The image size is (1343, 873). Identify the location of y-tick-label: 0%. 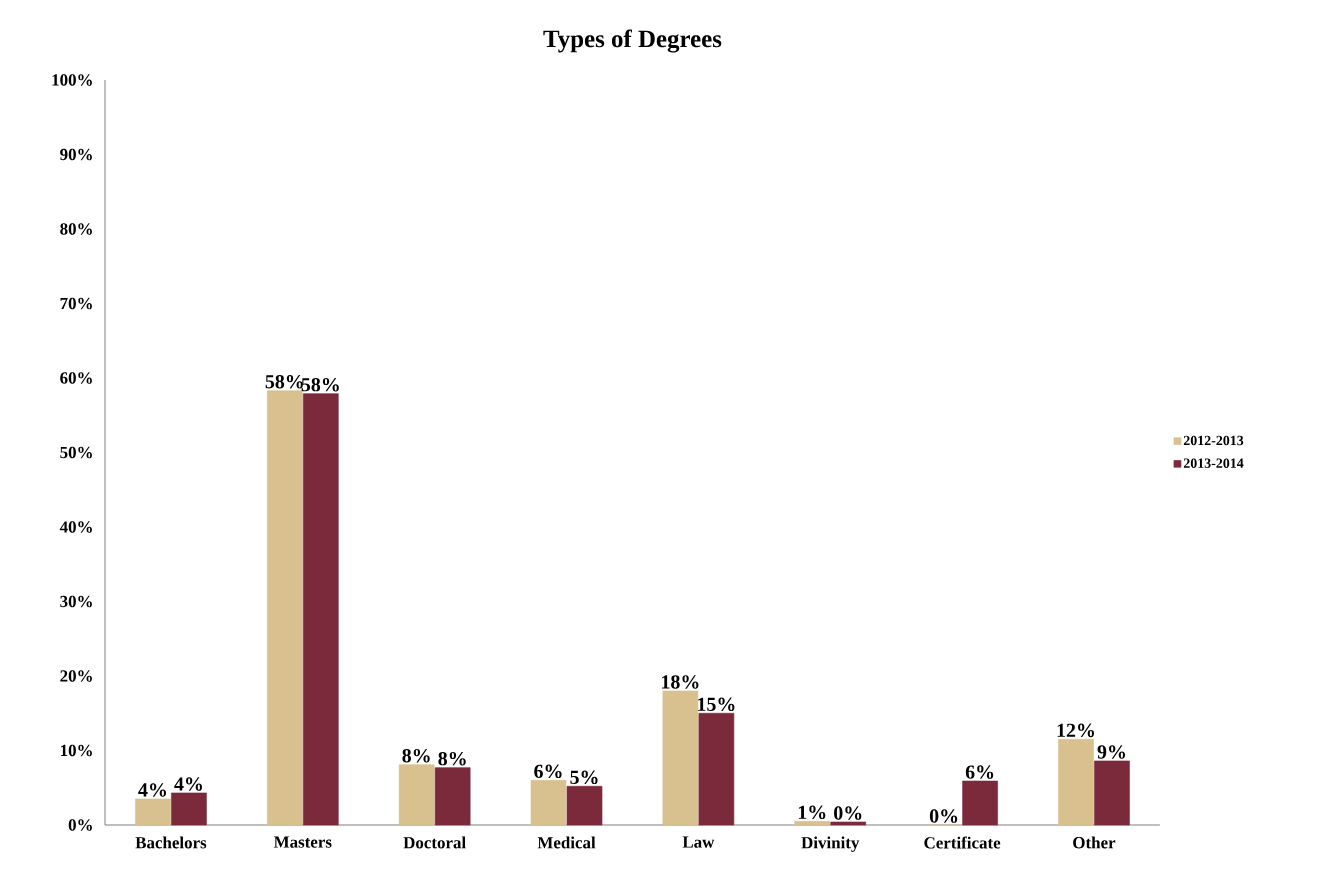
(80, 825).